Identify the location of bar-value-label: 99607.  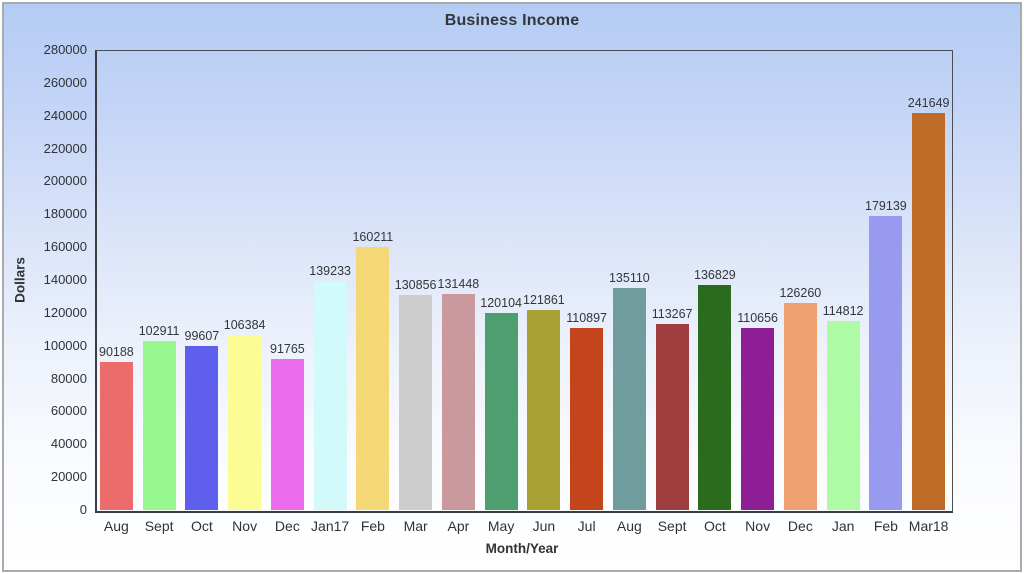
(202, 336).